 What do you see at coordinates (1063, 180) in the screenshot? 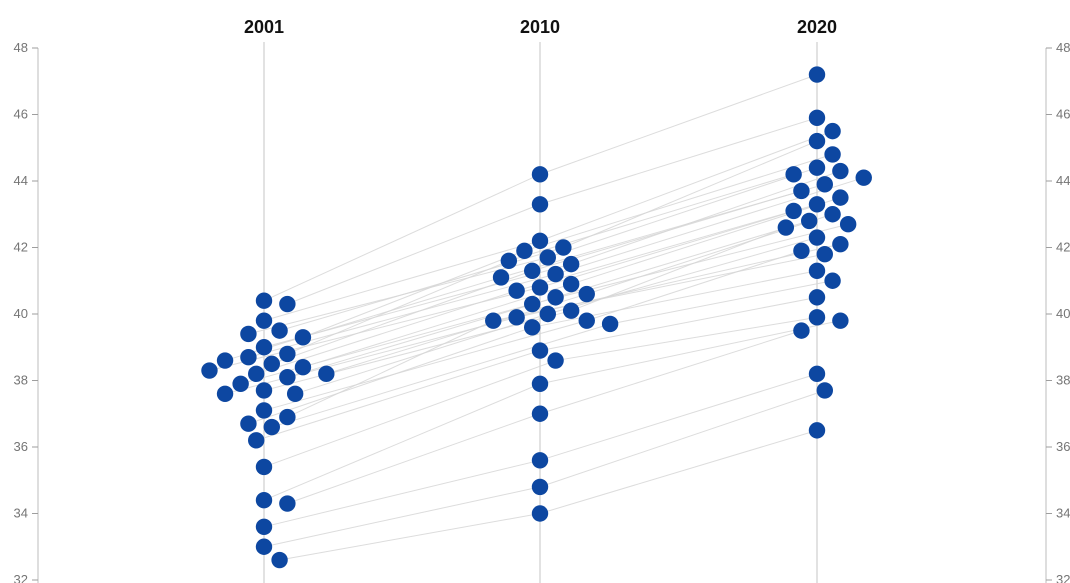
I see `right-tick-label: 44` at bounding box center [1063, 180].